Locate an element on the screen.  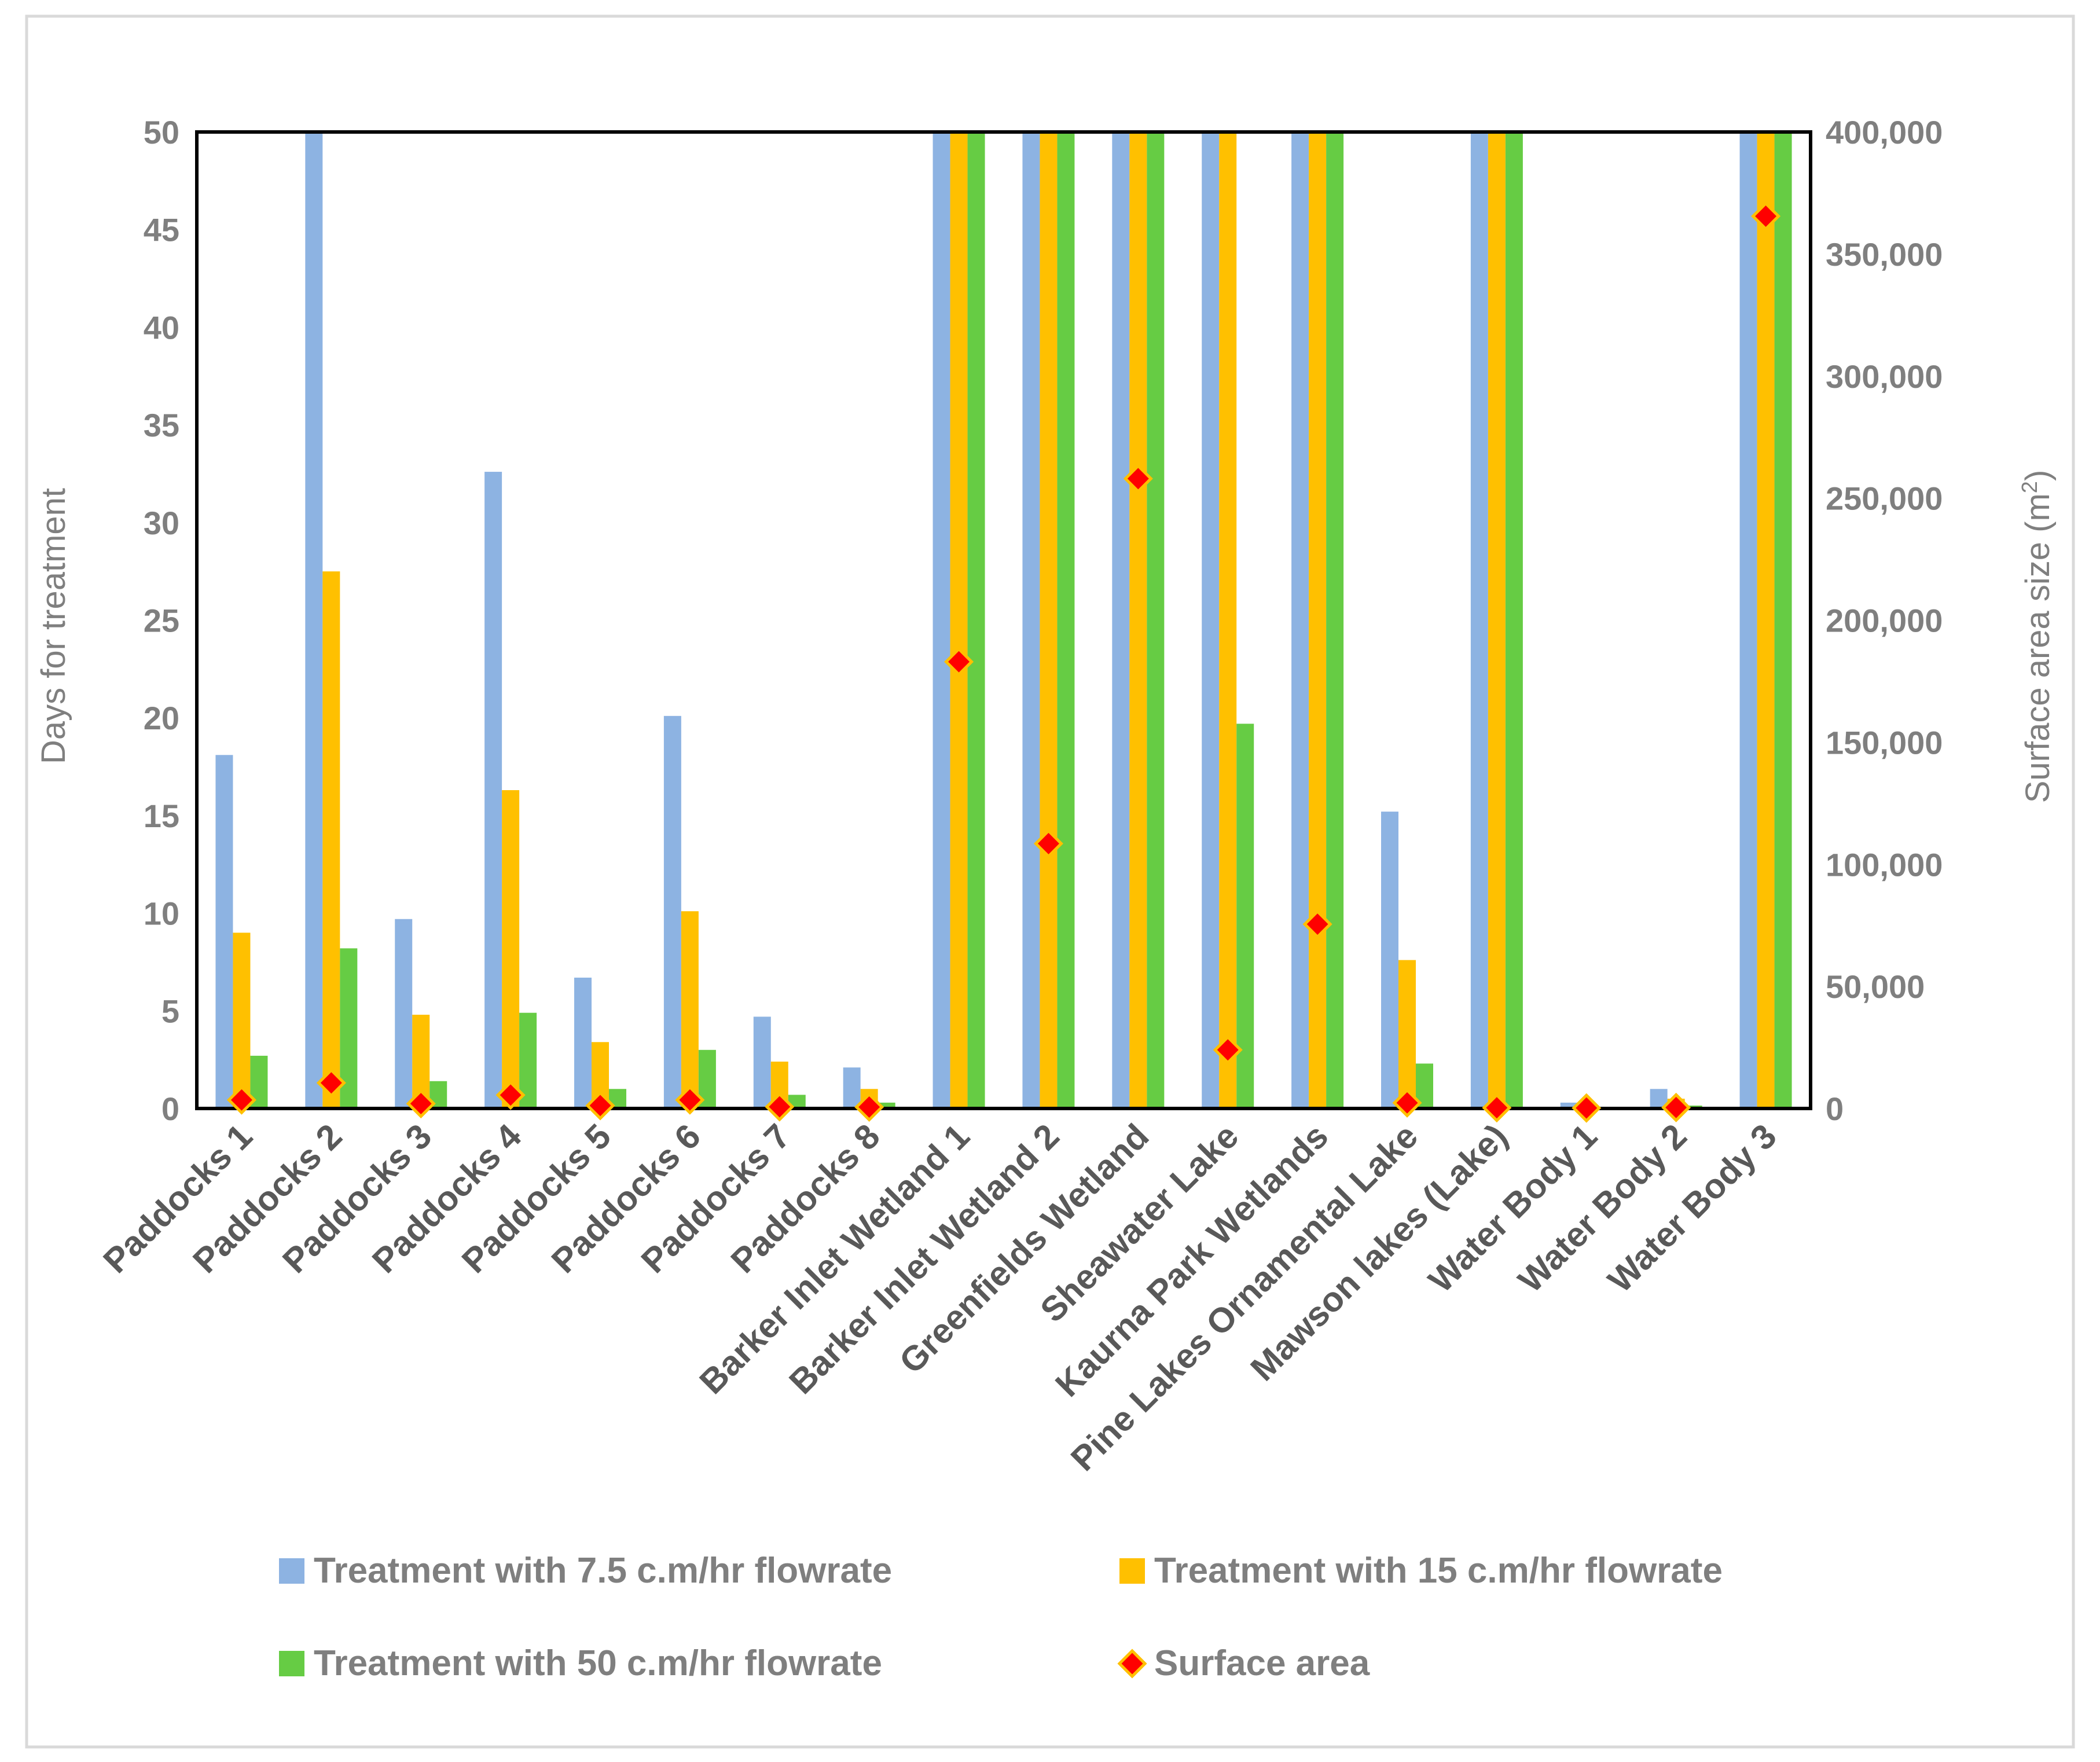
left-tick-label-15: 15 is located at coordinates (161, 816).